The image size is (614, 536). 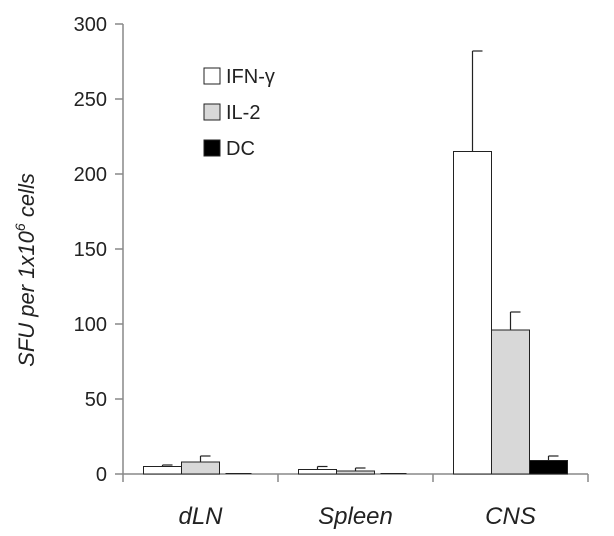 I want to click on y-ticks: 0 50 100 150 200 250 300, so click(x=98, y=250).